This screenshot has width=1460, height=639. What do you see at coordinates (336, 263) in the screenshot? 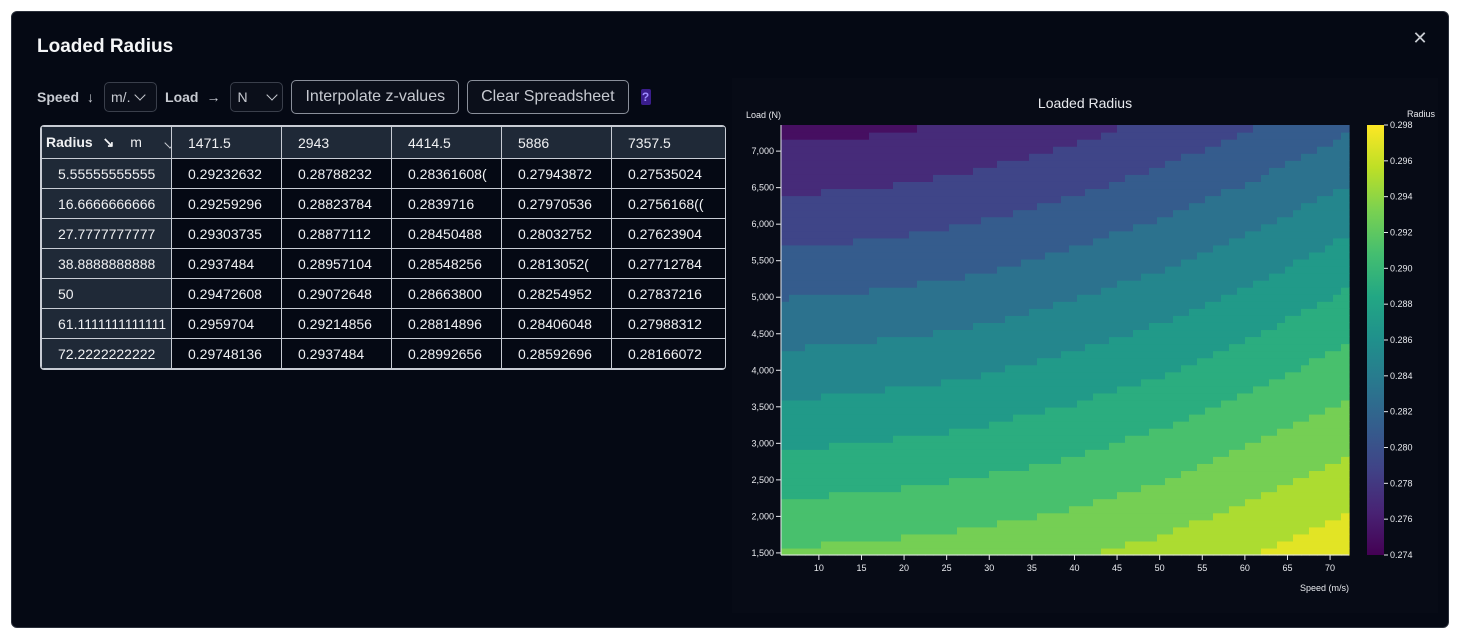
I see `table-cell: 0.28957104` at bounding box center [336, 263].